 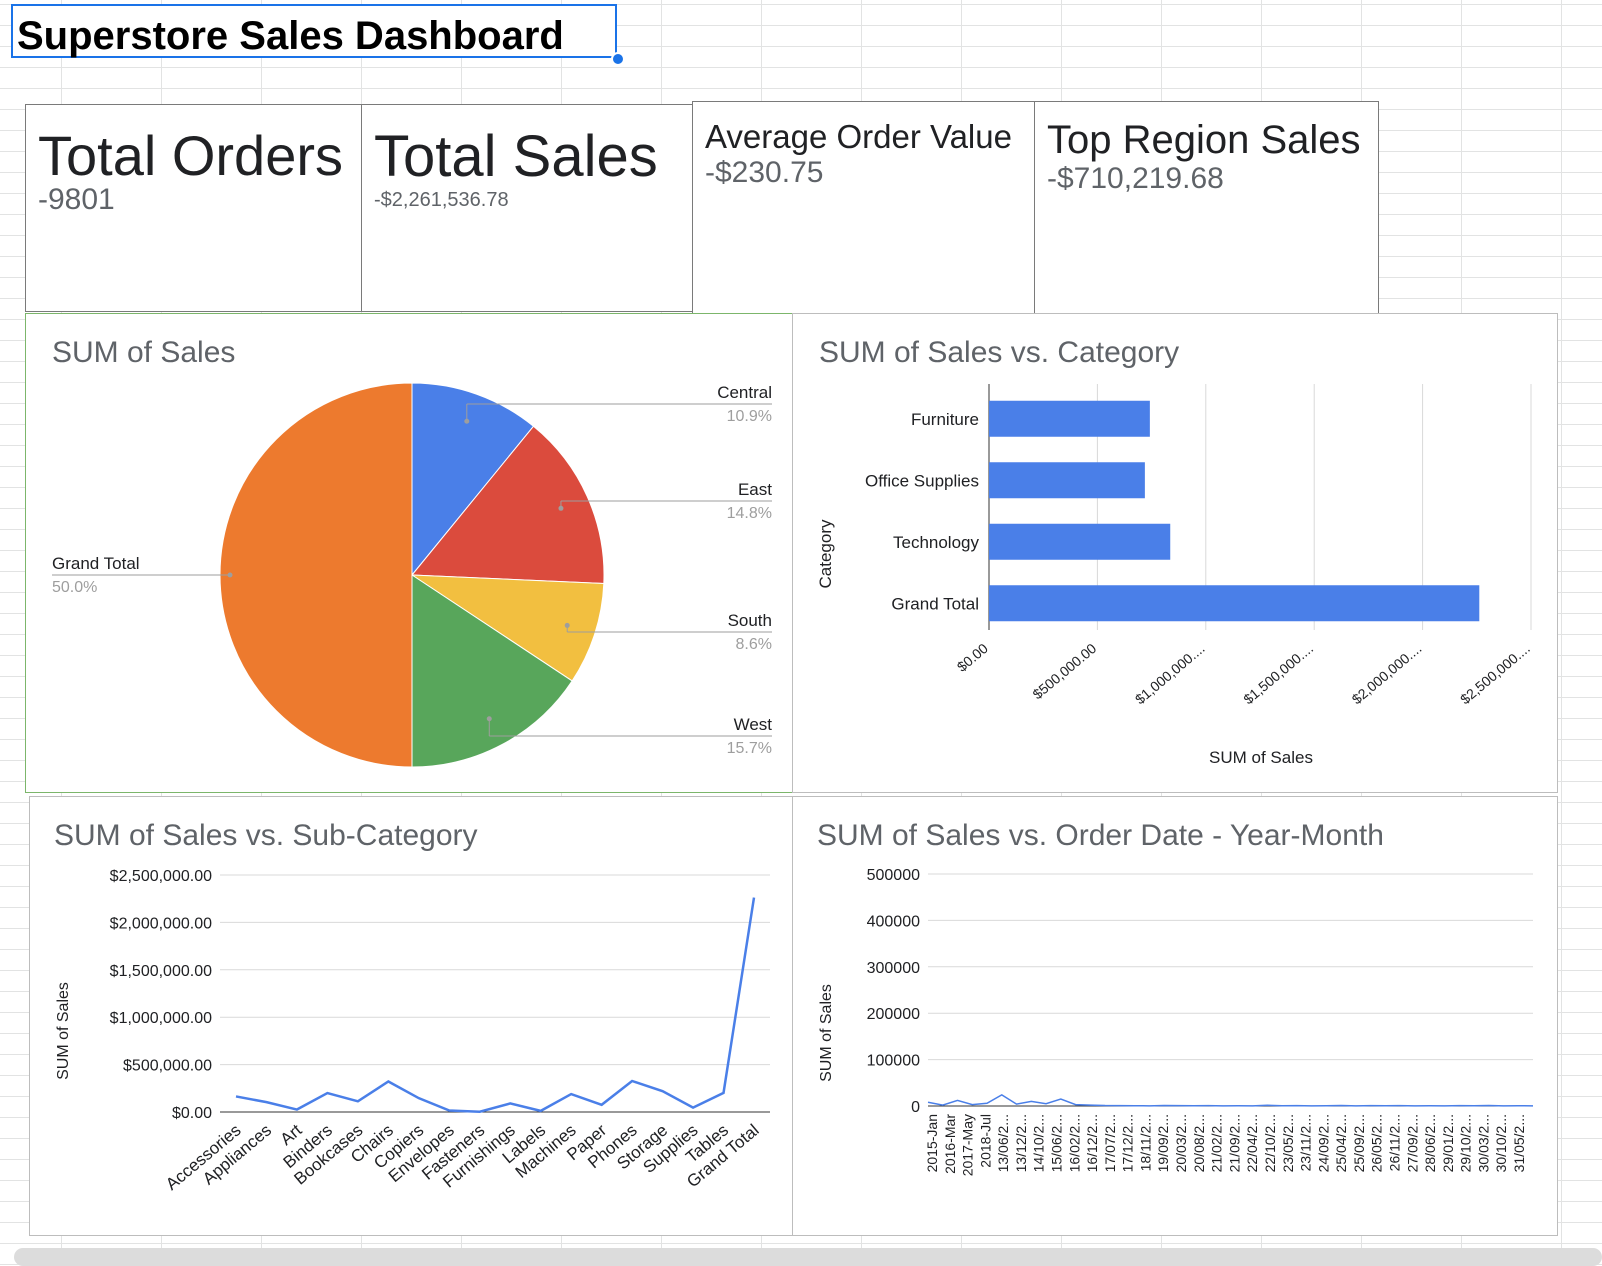 What do you see at coordinates (936, 542) in the screenshot?
I see `category-label: Technology` at bounding box center [936, 542].